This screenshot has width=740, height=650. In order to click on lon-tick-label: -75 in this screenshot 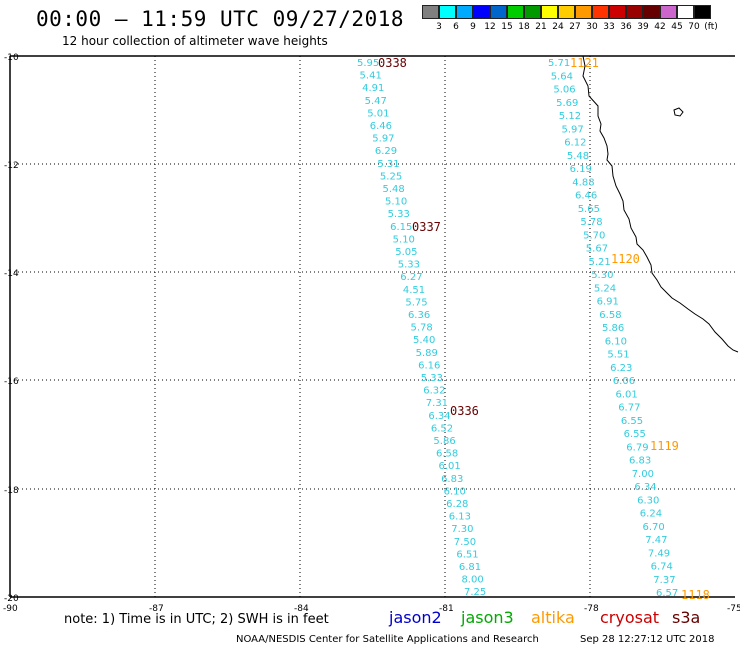, I will do `click(733, 609)`.